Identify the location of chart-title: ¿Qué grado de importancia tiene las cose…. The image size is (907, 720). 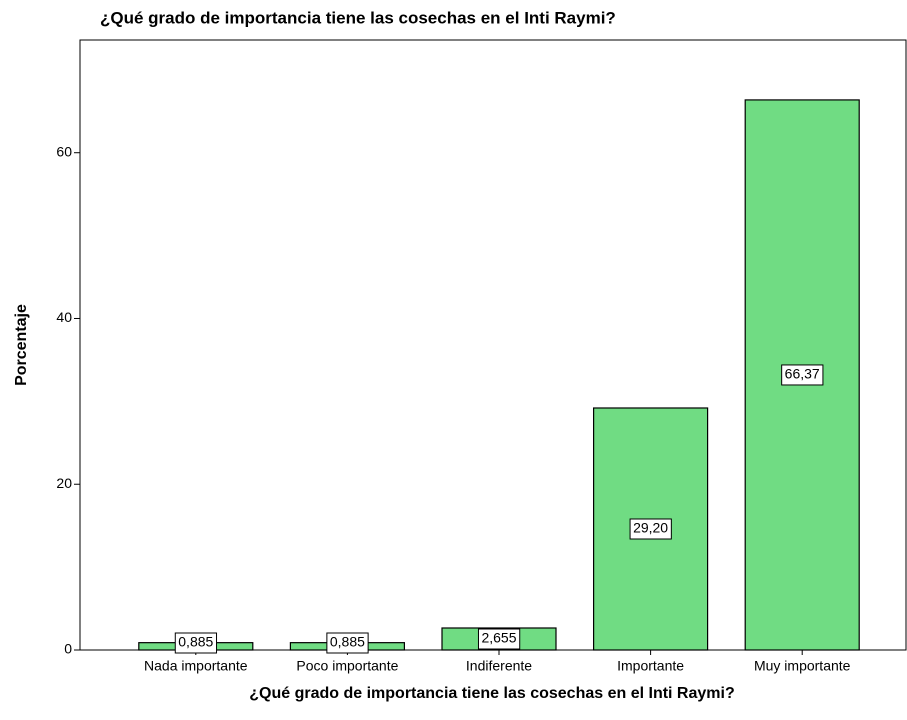
(358, 17).